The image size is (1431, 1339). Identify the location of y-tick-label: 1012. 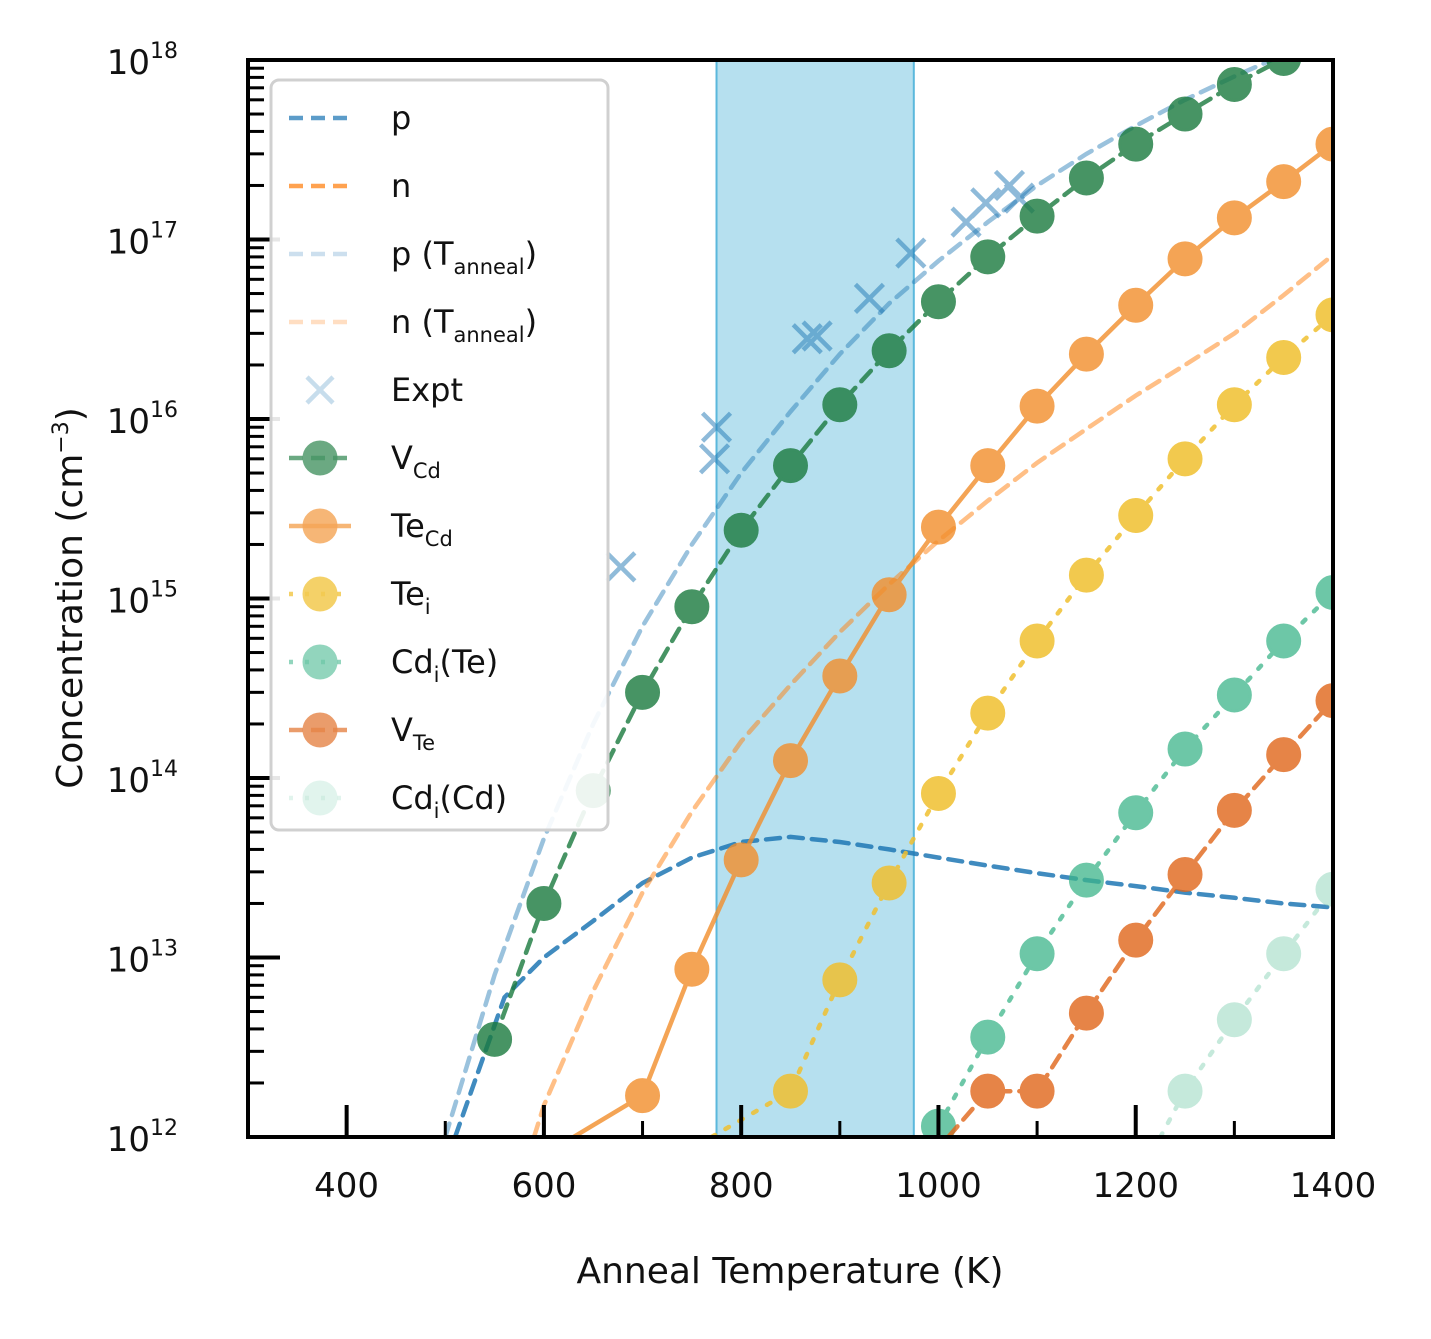
(142, 1138).